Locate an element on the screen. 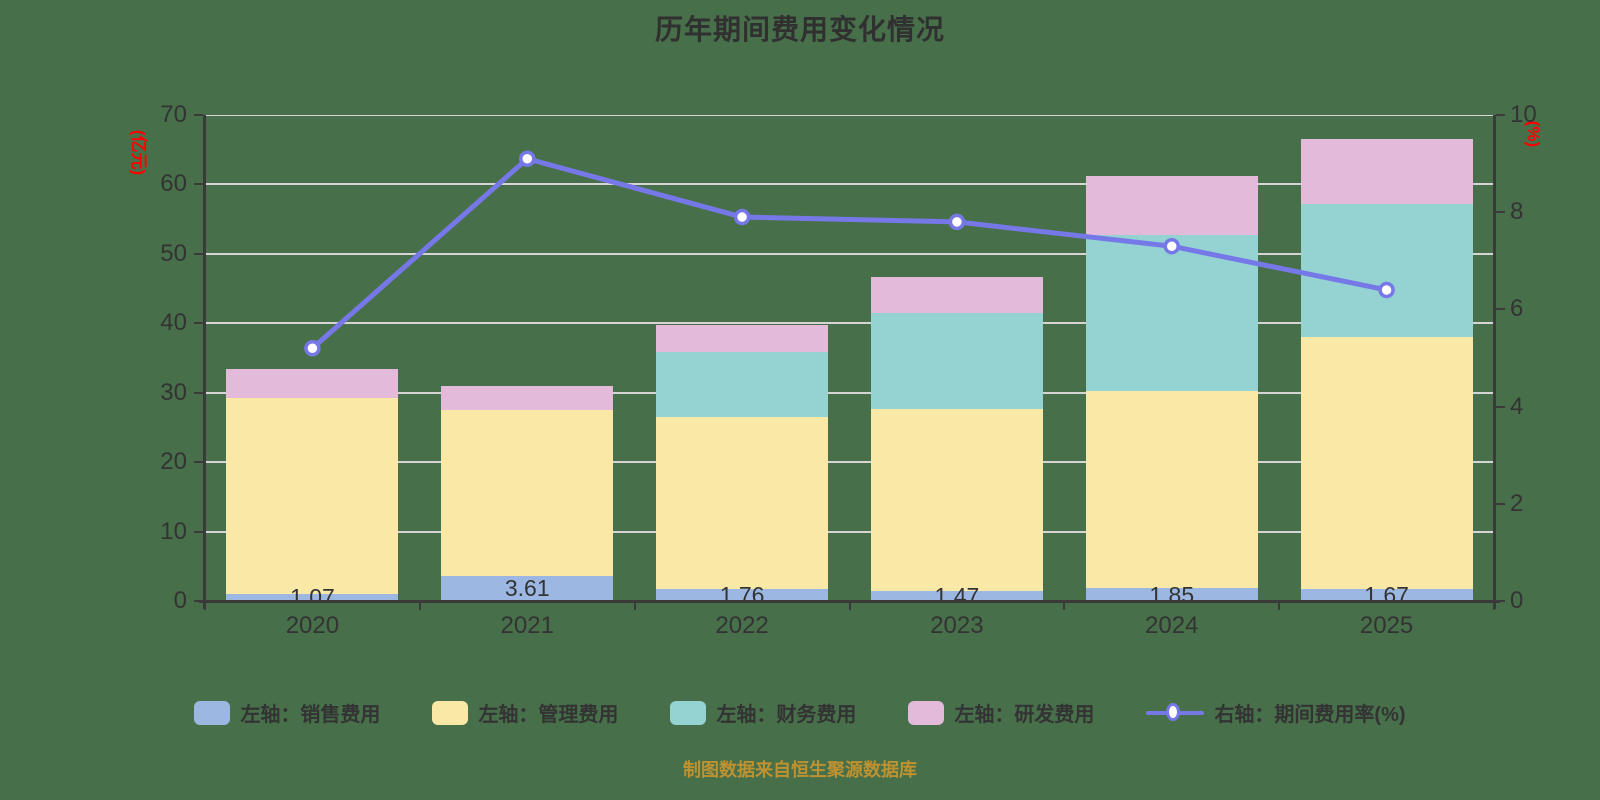 This screenshot has height=800, width=1600. legend-item-右轴：期间费用率(%): 右轴：期间费用率(%) is located at coordinates (1276, 712).